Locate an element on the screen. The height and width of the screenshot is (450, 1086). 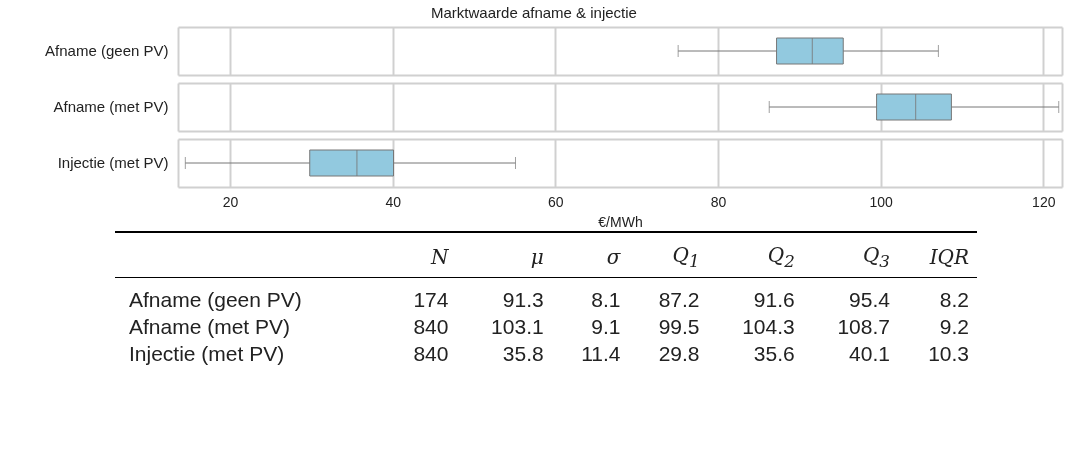
data-label: 29.8 is located at coordinates (679, 354).